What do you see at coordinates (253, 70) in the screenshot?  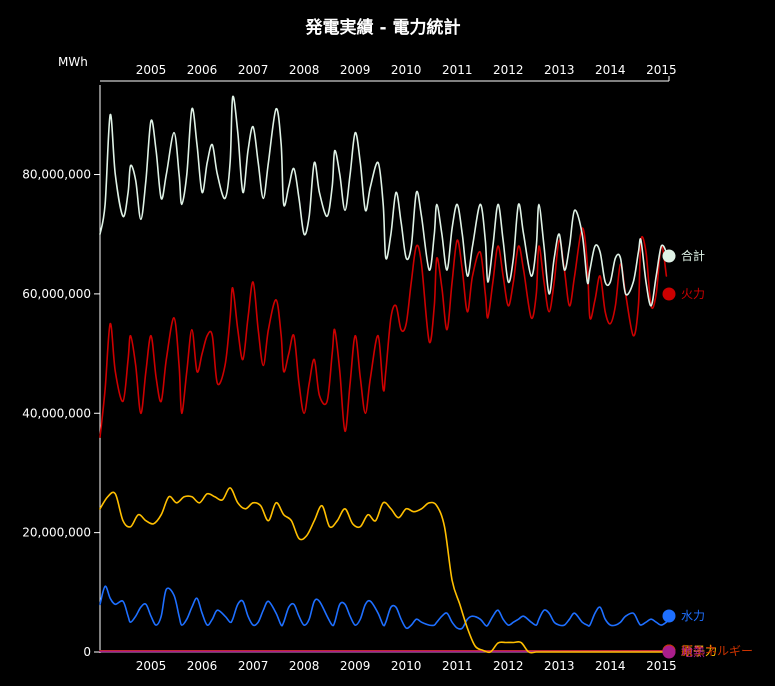 I see `x-tick-label-top: 2007` at bounding box center [253, 70].